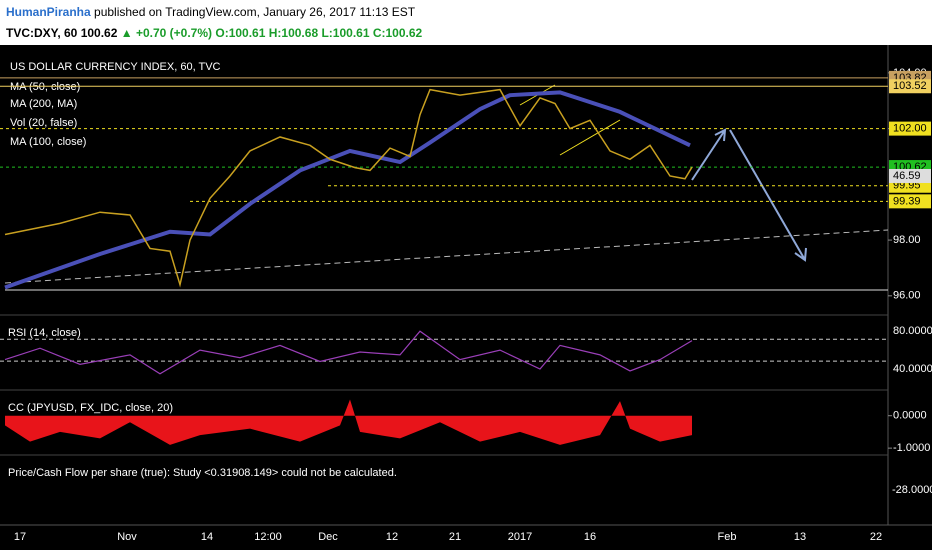 The width and height of the screenshot is (932, 550). What do you see at coordinates (43, 123) in the screenshot?
I see `legend-item: Vol (20, false)` at bounding box center [43, 123].